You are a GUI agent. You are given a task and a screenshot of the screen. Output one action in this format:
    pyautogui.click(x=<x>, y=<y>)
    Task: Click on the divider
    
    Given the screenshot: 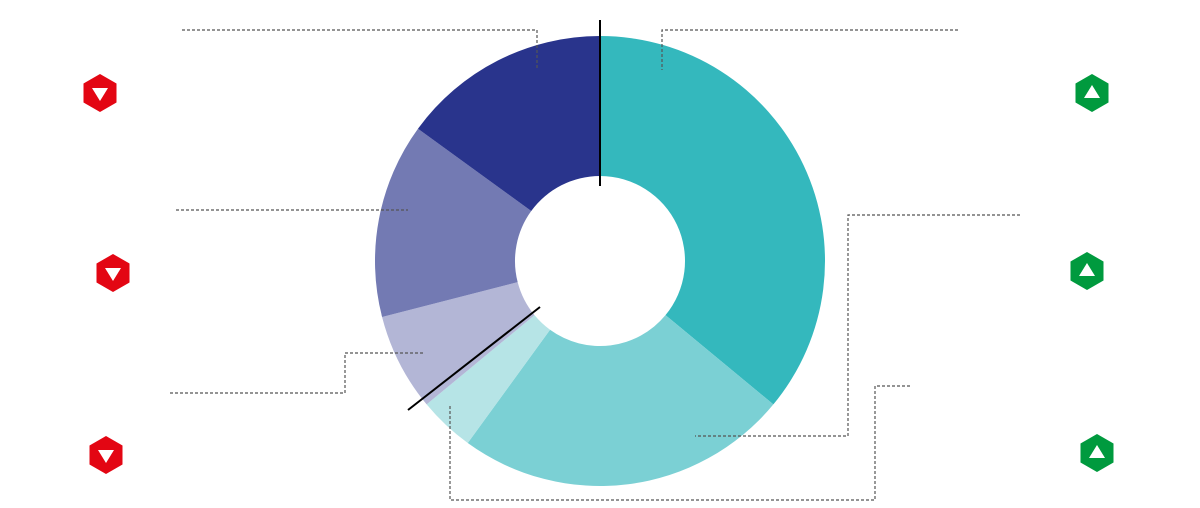 What is the action you would take?
    pyautogui.click(x=474, y=358)
    